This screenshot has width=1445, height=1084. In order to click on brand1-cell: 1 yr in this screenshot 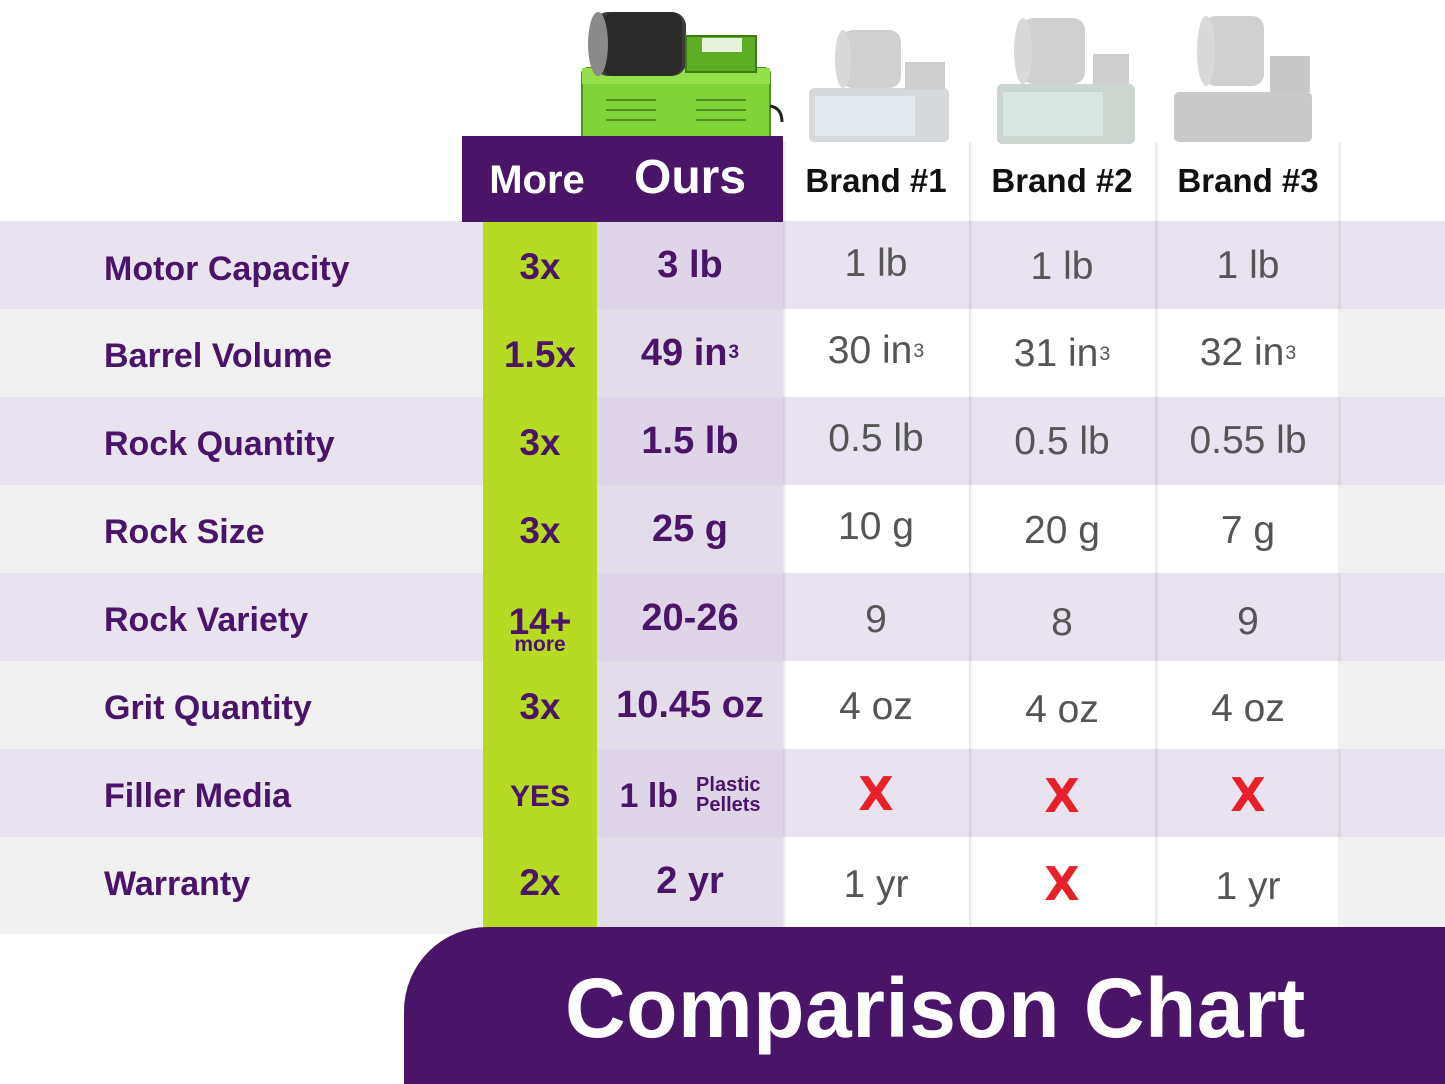, I will do `click(876, 884)`.